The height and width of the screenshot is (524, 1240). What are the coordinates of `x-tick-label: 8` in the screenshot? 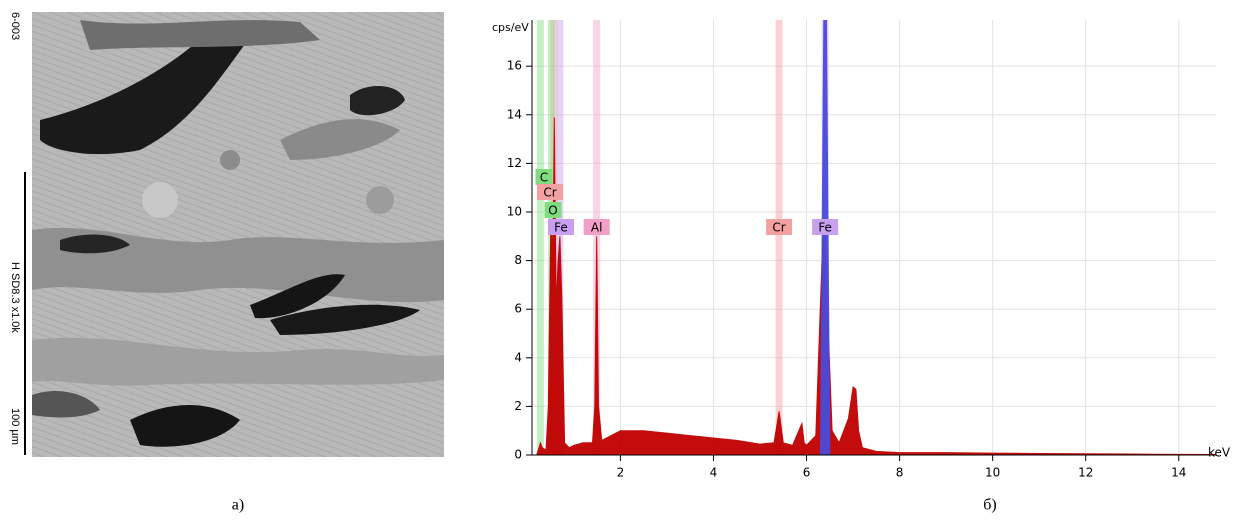 It's located at (900, 473).